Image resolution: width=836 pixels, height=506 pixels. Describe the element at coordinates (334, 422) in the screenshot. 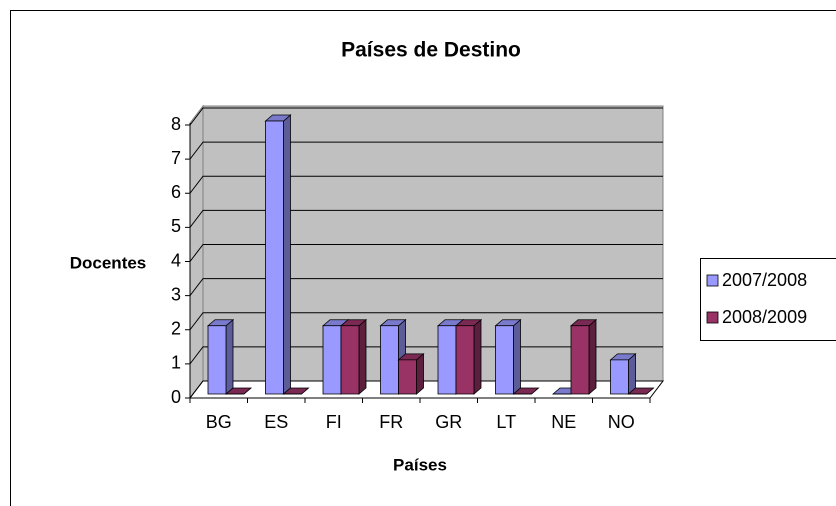

I see `x-tick-label: FI` at that location.